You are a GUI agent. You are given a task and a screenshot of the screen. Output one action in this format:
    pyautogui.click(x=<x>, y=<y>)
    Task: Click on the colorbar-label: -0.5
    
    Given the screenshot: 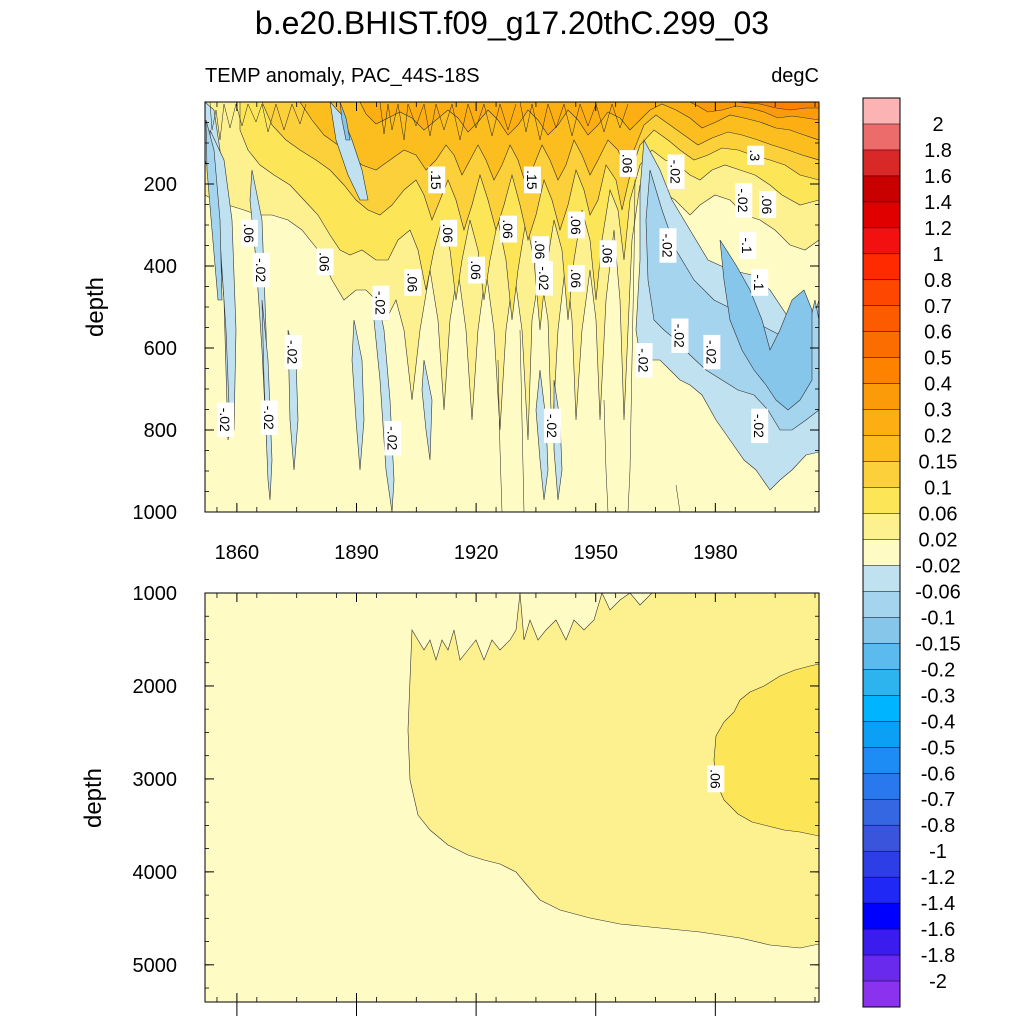 What is the action you would take?
    pyautogui.click(x=938, y=748)
    